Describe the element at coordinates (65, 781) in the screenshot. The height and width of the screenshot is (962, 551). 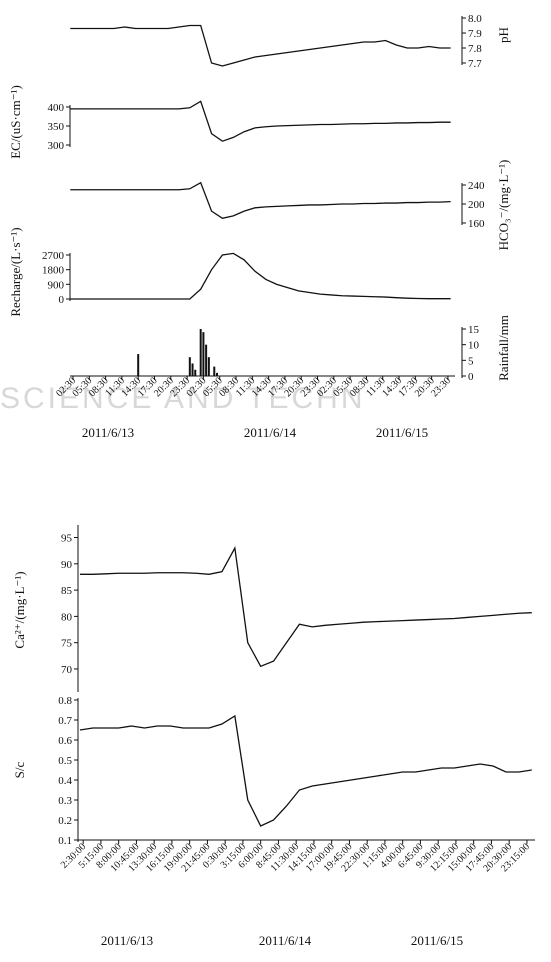
I see `y-tick-label: 0.4` at that location.